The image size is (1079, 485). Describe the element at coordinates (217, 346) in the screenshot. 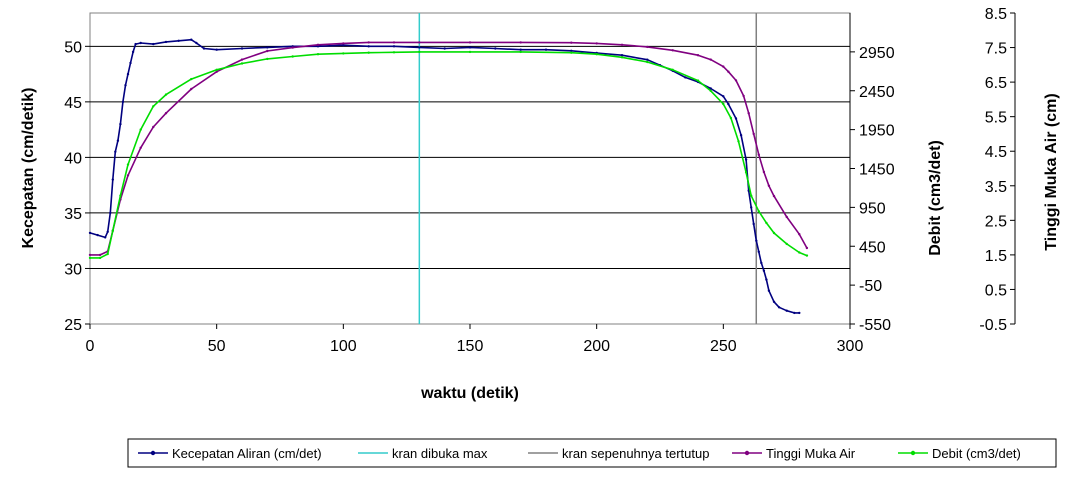

I see `x-tick-label-50: 50` at that location.